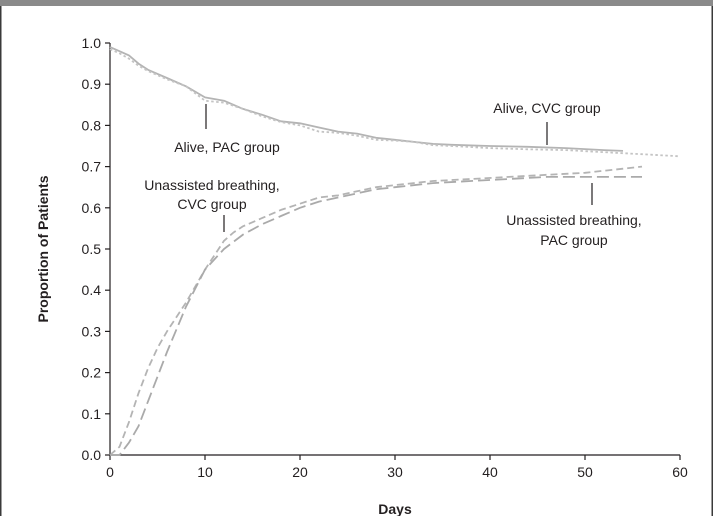  What do you see at coordinates (92, 290) in the screenshot?
I see `y-tick-label: 0.4` at bounding box center [92, 290].